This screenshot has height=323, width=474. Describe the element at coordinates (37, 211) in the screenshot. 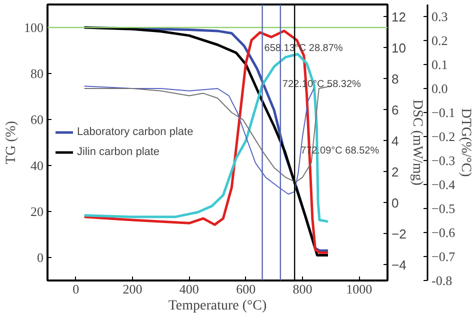

I see `y-tick-label: 20` at that location.